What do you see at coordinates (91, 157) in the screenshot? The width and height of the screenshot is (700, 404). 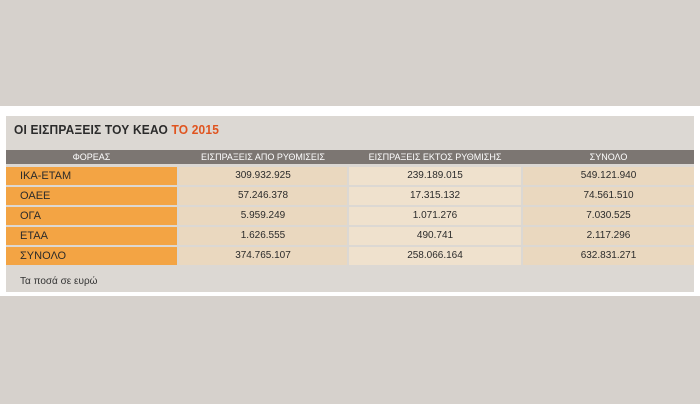 I see `header-foreas: ΦΟΡΕΑΣ` at bounding box center [91, 157].